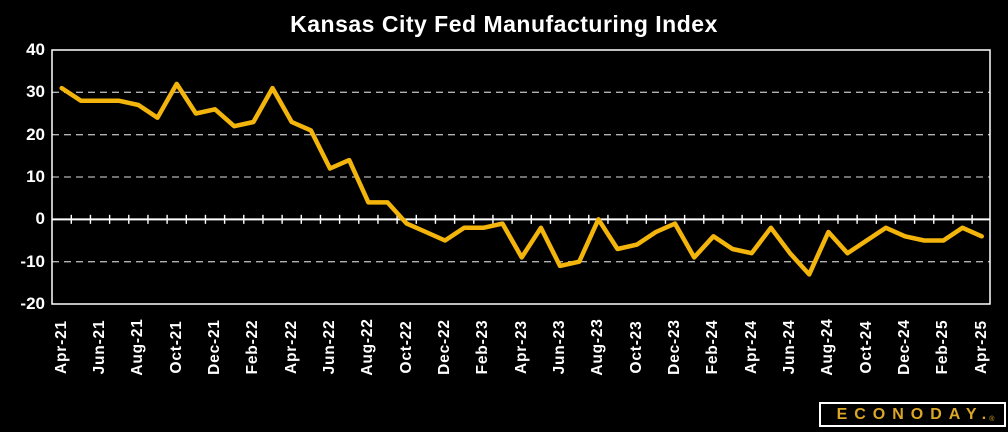 The width and height of the screenshot is (1008, 432). What do you see at coordinates (406, 347) in the screenshot?
I see `x-axis-tick-label: Oct-22` at bounding box center [406, 347].